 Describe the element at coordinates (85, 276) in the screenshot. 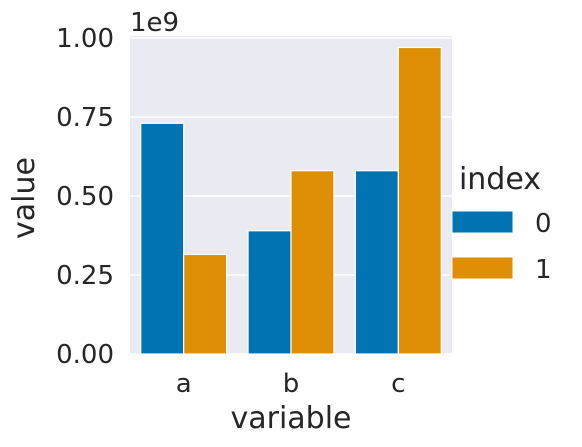

I see `y-tick-label: 0.25` at that location.